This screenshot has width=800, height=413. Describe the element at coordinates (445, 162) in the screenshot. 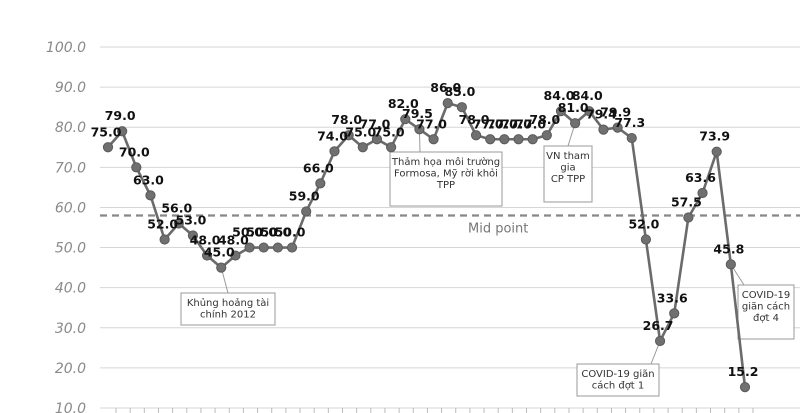

I see `annotation-text: Thảm họa môi trường` at that location.